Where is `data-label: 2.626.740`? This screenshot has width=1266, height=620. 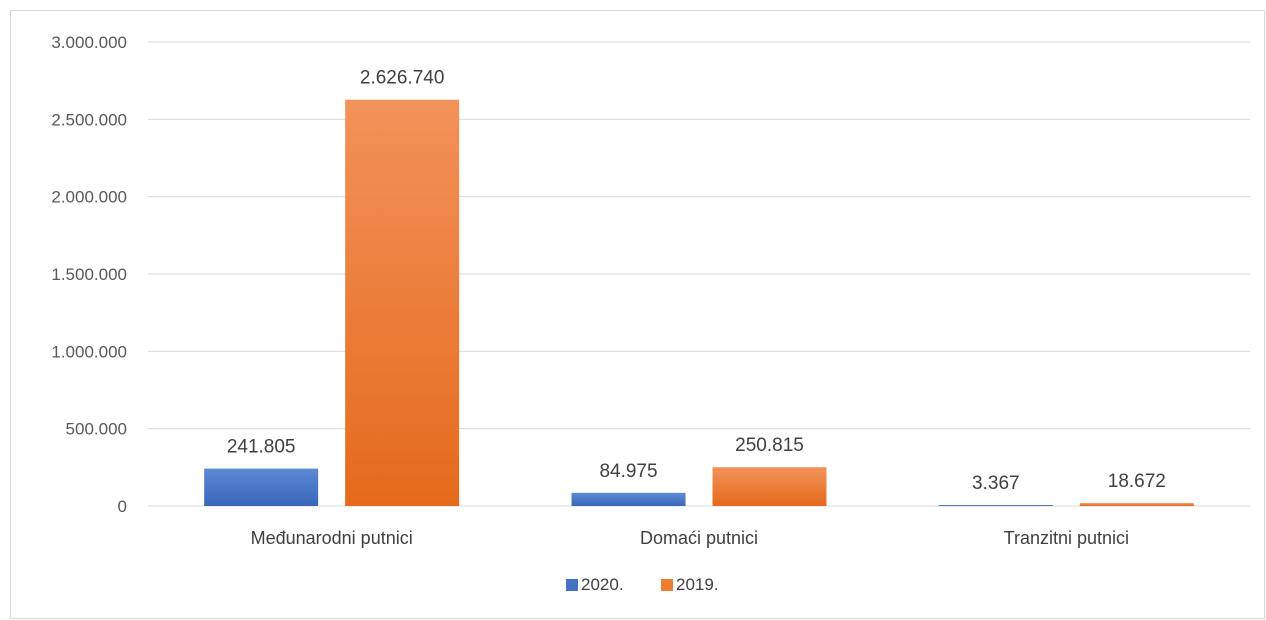 data-label: 2.626.740 is located at coordinates (402, 78).